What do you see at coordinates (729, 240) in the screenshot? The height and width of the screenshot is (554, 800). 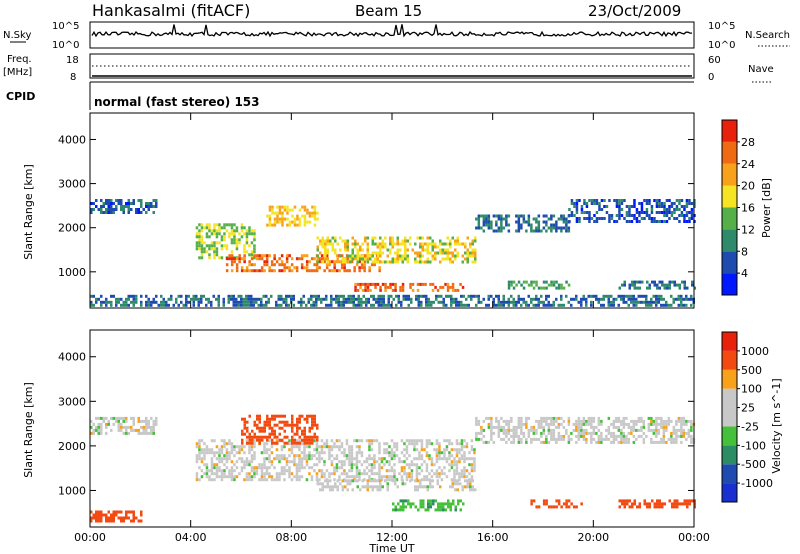 I see `power-colorbar-swatch` at bounding box center [729, 240].